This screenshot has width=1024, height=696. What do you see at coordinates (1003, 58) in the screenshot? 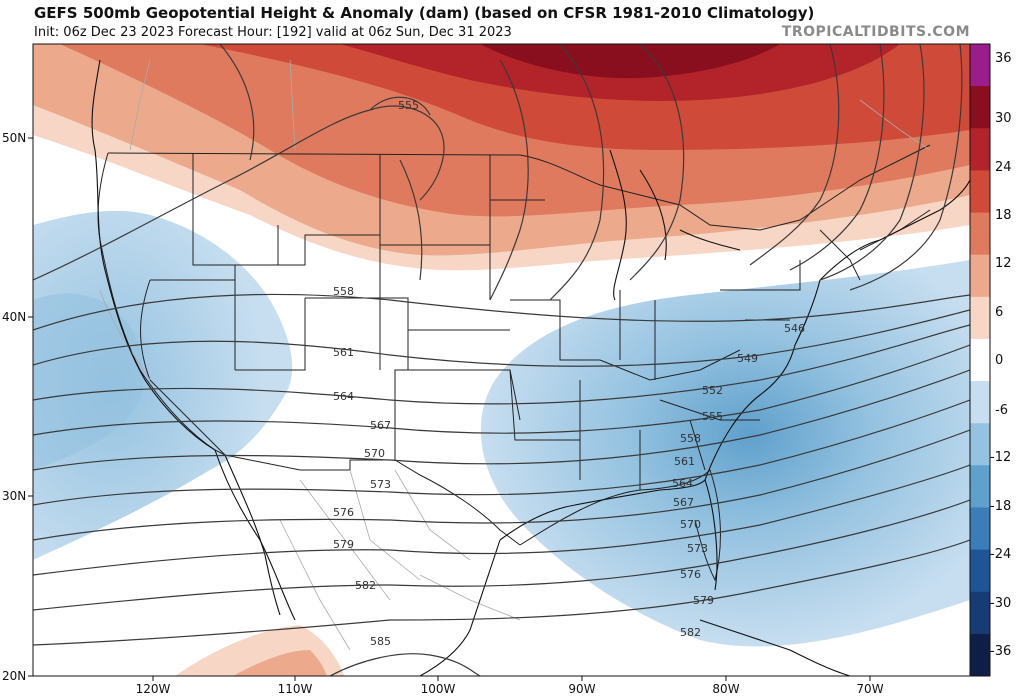
I see `colorbar-label: 36` at bounding box center [1003, 58].